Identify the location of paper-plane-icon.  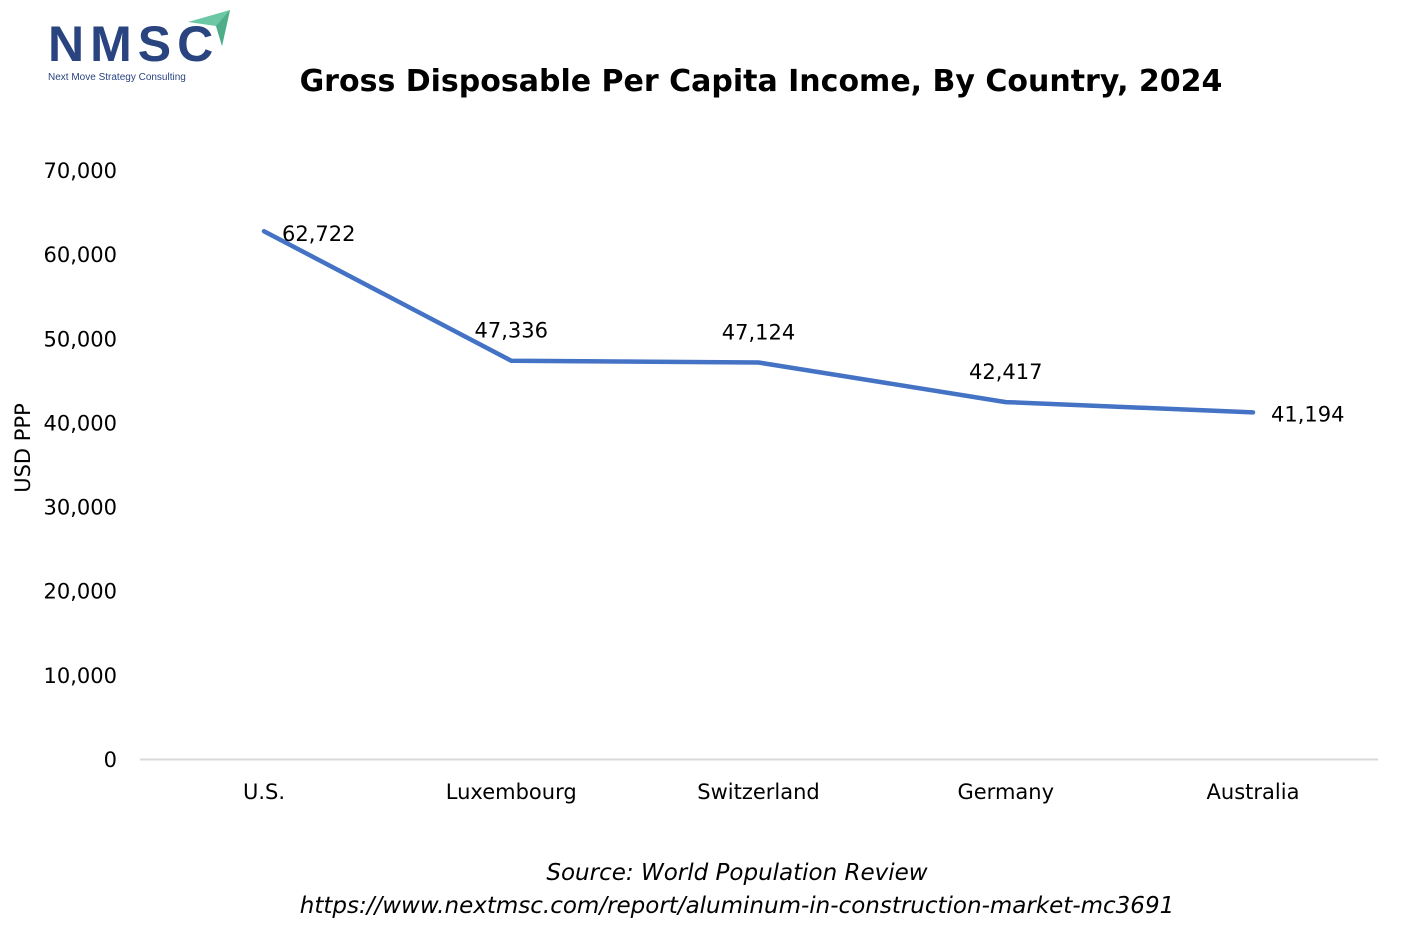
(209, 28).